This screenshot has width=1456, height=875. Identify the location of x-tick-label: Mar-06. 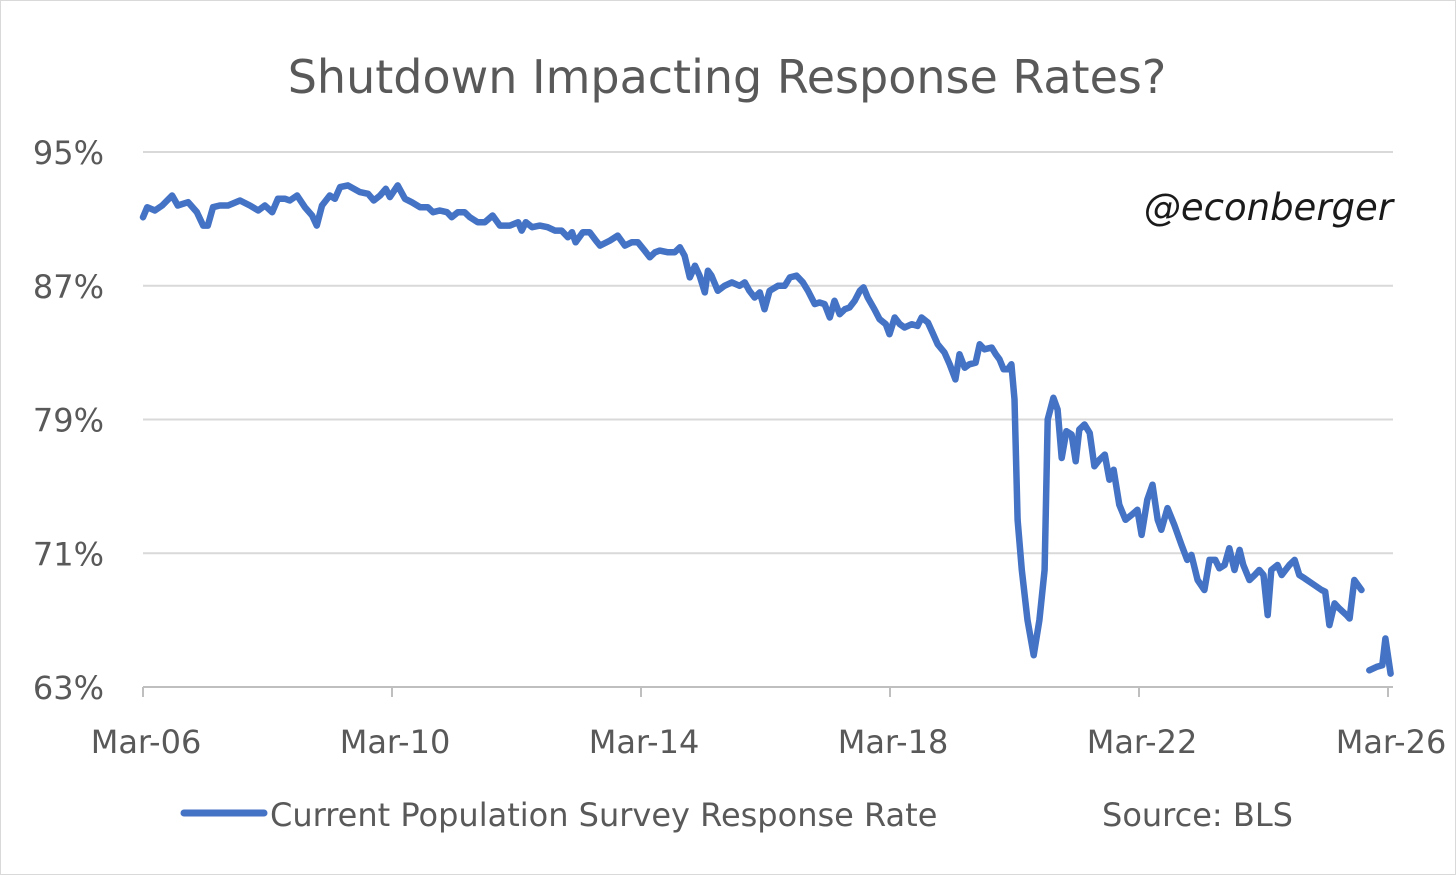
(146, 742).